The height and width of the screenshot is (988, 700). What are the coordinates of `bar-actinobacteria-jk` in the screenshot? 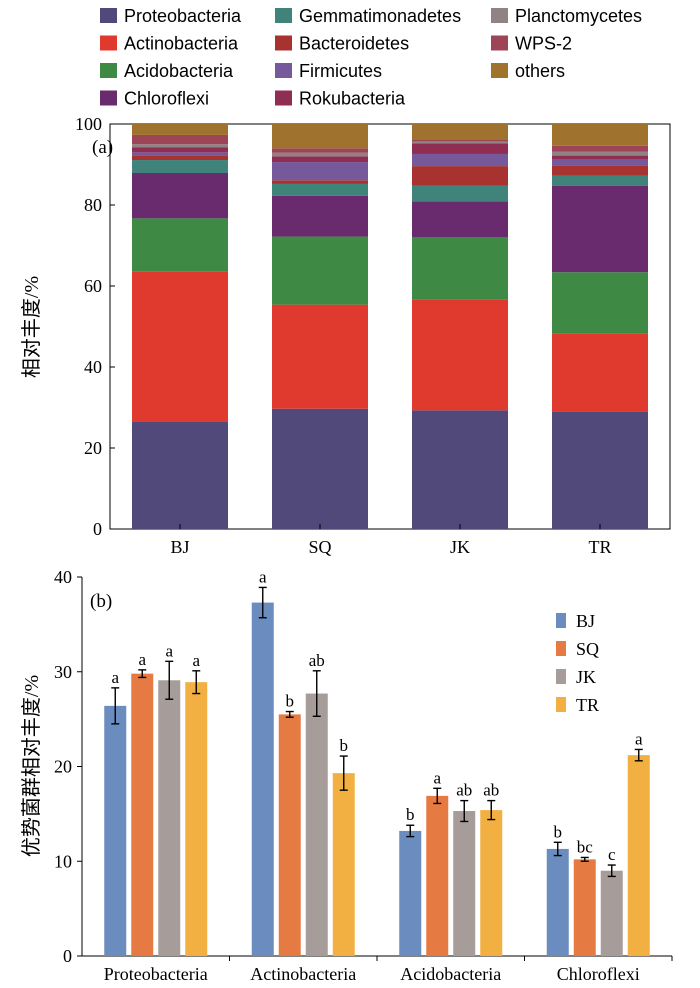 It's located at (316, 824).